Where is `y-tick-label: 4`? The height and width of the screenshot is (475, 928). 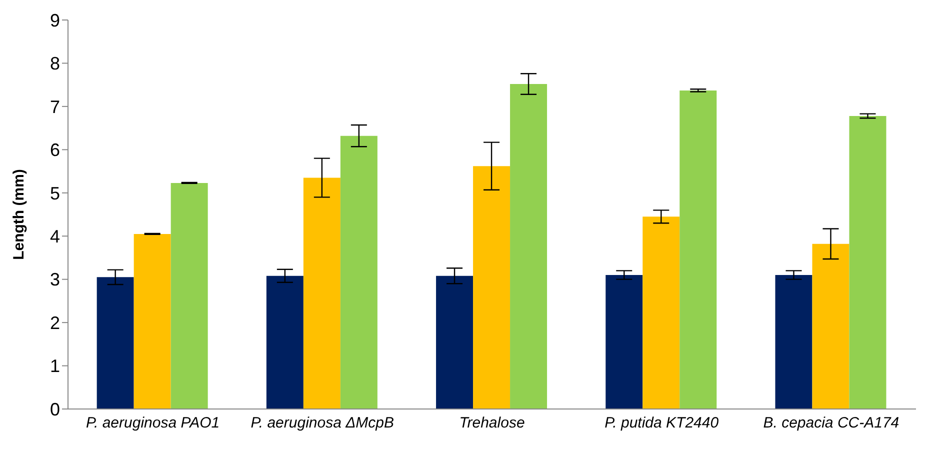
y-tick-label: 4 is located at coordinates (55, 236).